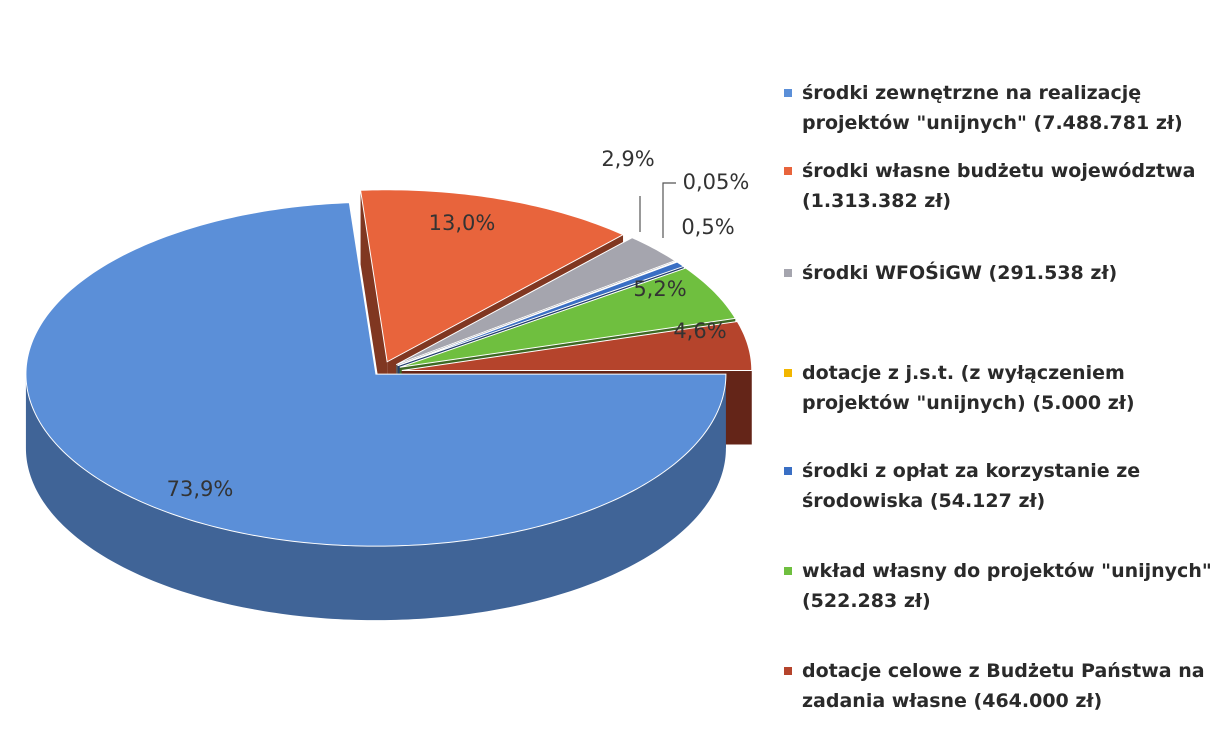 The height and width of the screenshot is (744, 1210). Describe the element at coordinates (960, 273) in the screenshot. I see `legend-label: środki WFOŚiGW (291.538 zł)` at that location.